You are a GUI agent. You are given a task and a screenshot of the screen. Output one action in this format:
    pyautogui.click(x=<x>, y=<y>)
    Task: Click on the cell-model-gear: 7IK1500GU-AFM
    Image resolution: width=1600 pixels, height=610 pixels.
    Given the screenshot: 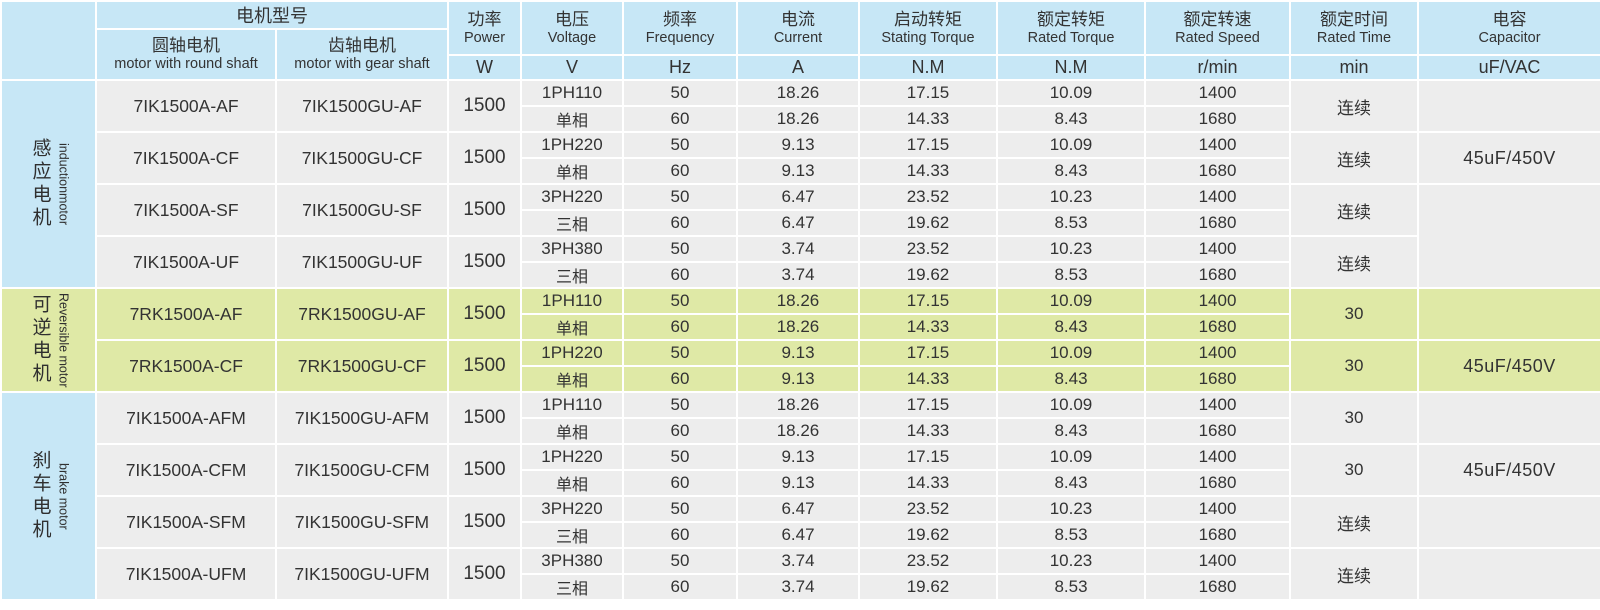 What is the action you would take?
    pyautogui.click(x=362, y=418)
    